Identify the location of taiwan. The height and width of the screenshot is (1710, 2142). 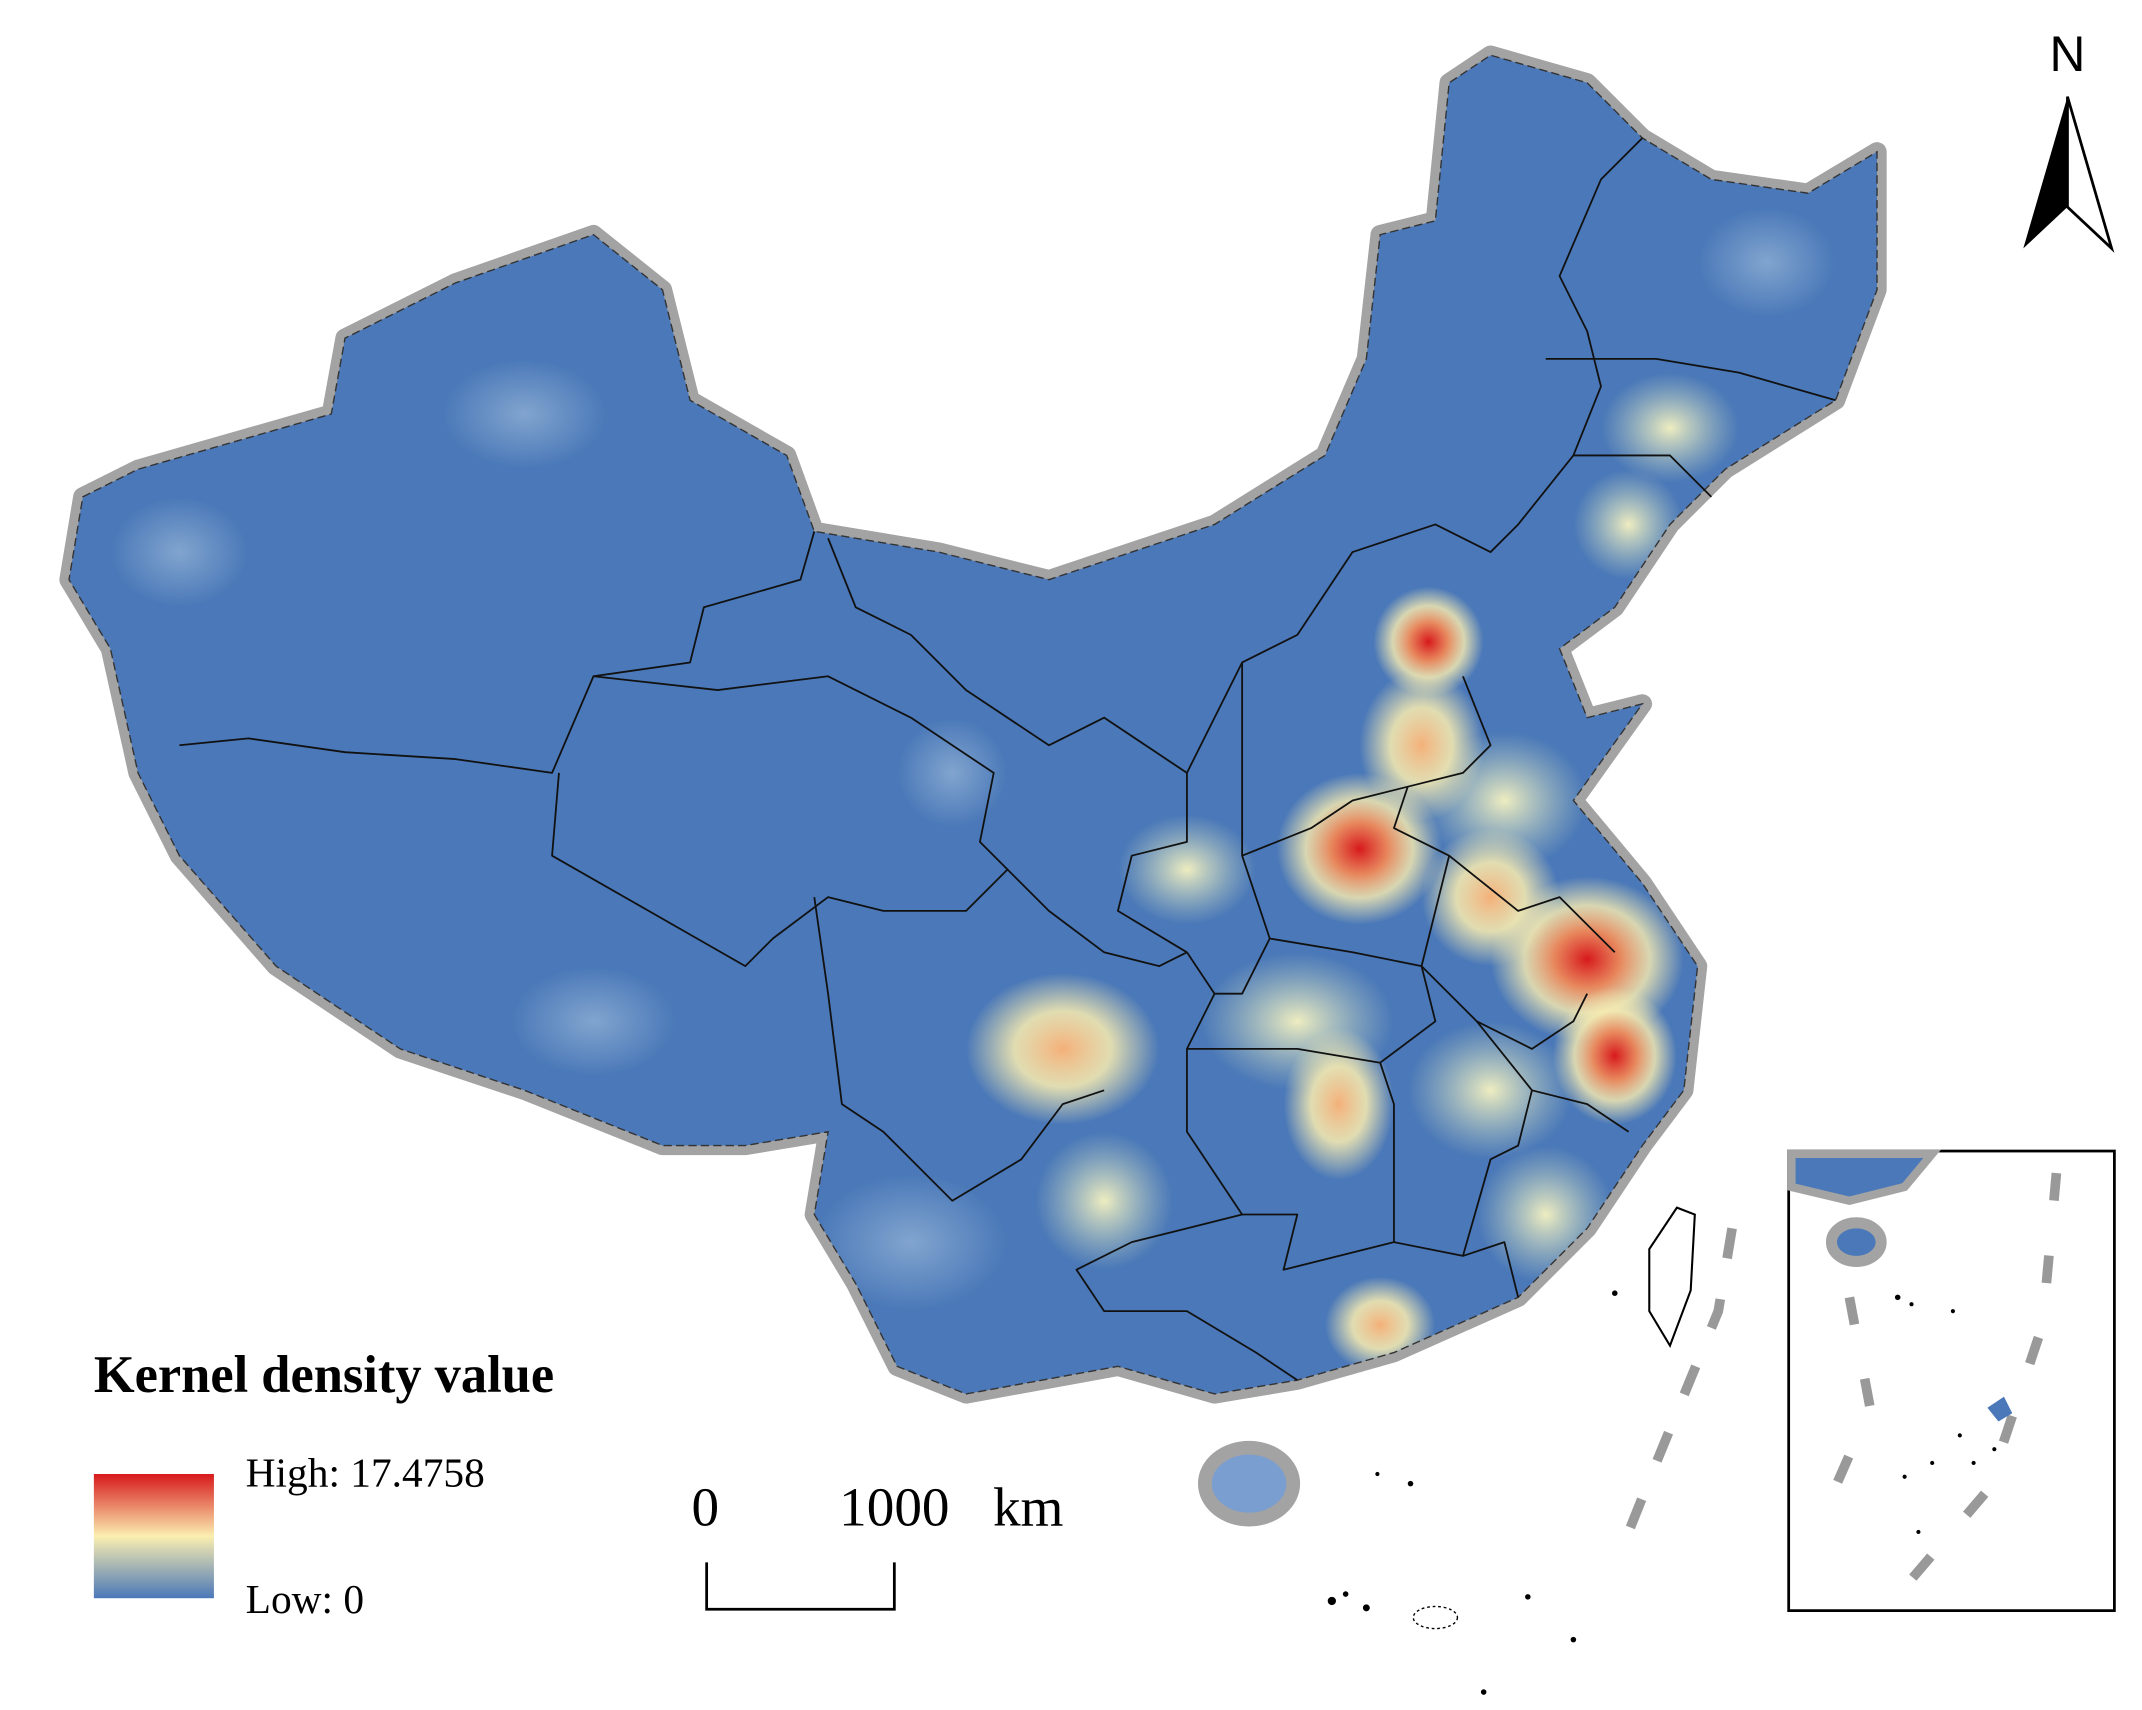
(1672, 1277).